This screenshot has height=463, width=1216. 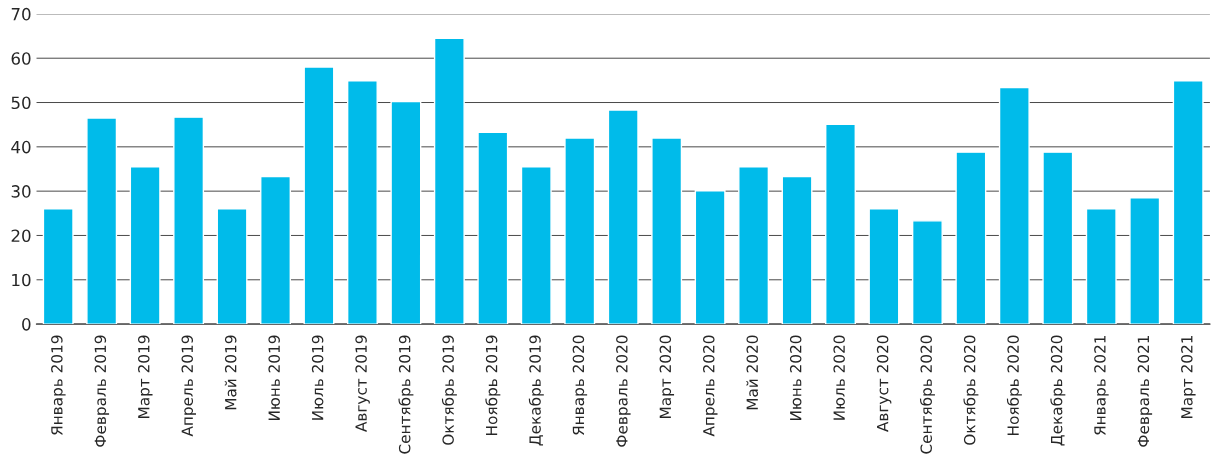 What do you see at coordinates (188, 386) in the screenshot?
I see `x-tick-label: Апрель 2019` at bounding box center [188, 386].